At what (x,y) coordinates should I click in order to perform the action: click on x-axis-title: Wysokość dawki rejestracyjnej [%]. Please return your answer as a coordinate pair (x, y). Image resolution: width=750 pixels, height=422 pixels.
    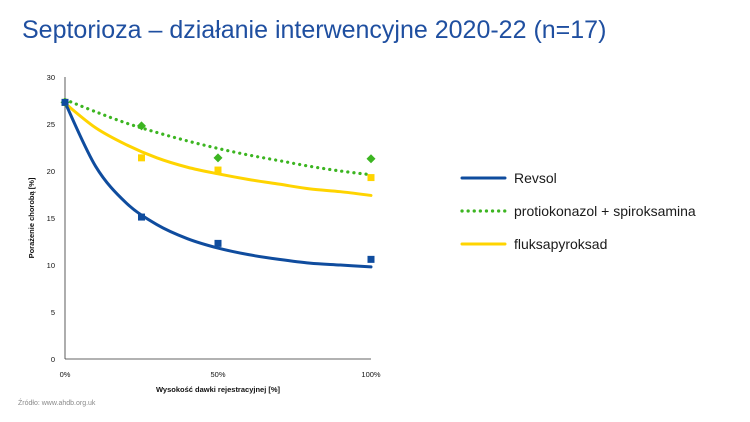
    Looking at the image, I should click on (218, 389).